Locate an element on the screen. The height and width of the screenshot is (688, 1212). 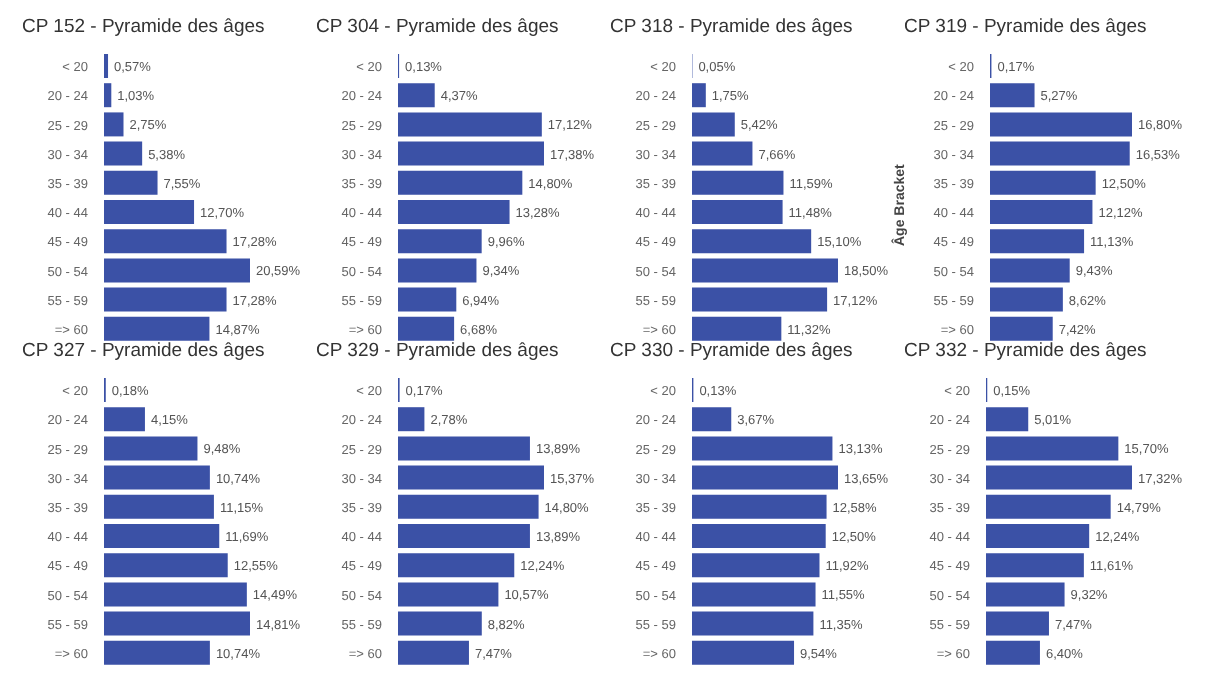
chart-title: CP 330 - Pyramide des âges is located at coordinates (731, 353).